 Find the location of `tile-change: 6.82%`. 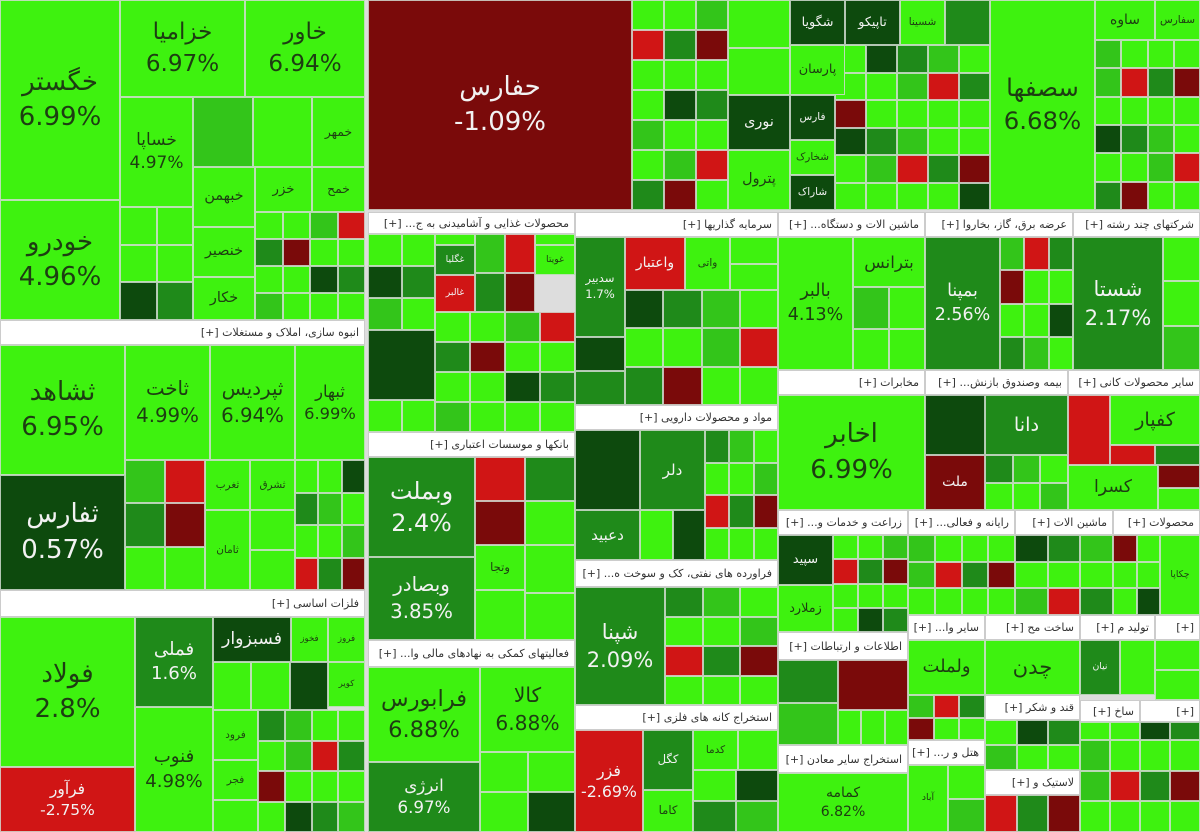

tile-change: 6.82% is located at coordinates (843, 811).